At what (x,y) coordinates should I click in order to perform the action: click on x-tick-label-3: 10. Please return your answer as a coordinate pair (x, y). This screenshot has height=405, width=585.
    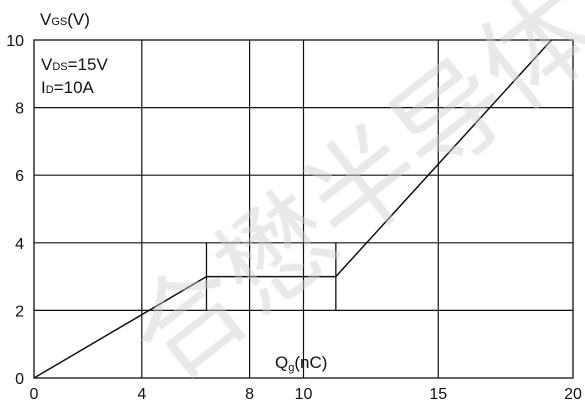
    Looking at the image, I should click on (304, 394).